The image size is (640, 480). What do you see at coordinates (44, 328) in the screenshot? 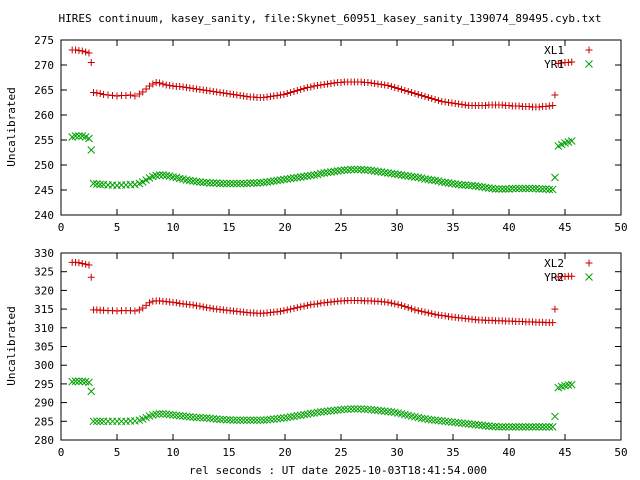
I see `y-tick-label: 310` at bounding box center [44, 328].